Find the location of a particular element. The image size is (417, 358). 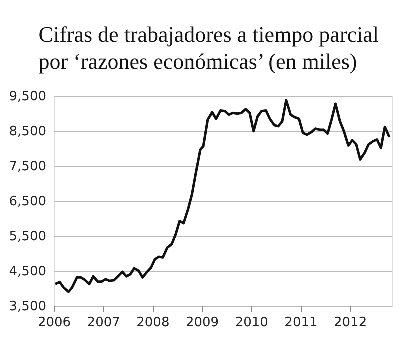

x-tick-label: 2006 is located at coordinates (55, 323).